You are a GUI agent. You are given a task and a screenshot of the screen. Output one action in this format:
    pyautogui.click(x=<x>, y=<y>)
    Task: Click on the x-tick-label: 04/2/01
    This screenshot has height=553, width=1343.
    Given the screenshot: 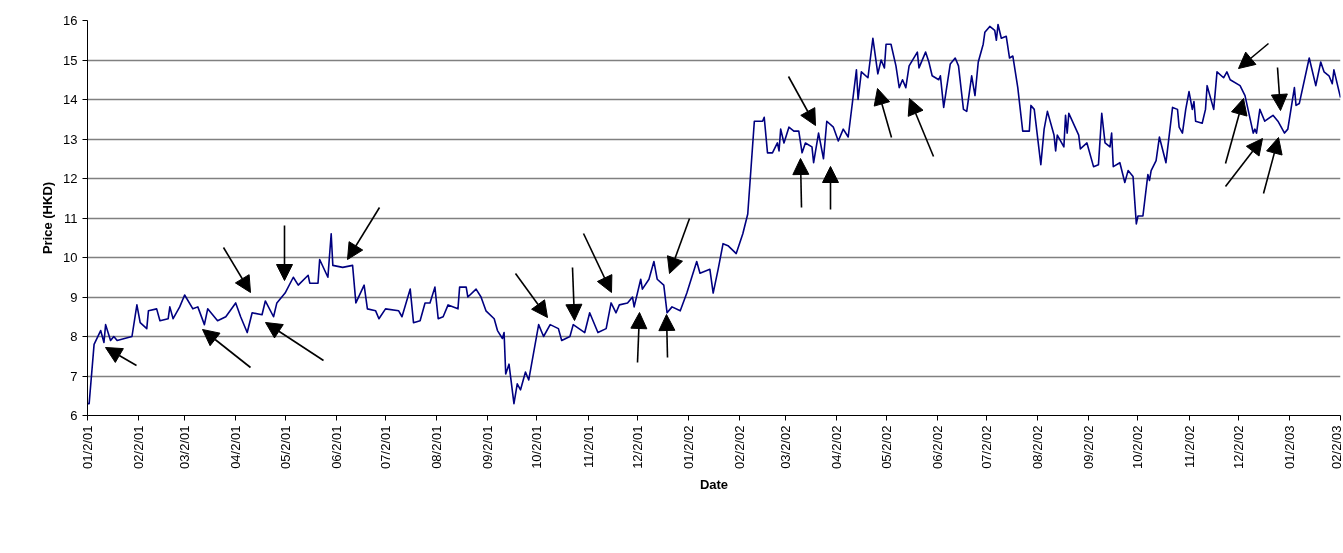 What is the action you would take?
    pyautogui.click(x=236, y=447)
    